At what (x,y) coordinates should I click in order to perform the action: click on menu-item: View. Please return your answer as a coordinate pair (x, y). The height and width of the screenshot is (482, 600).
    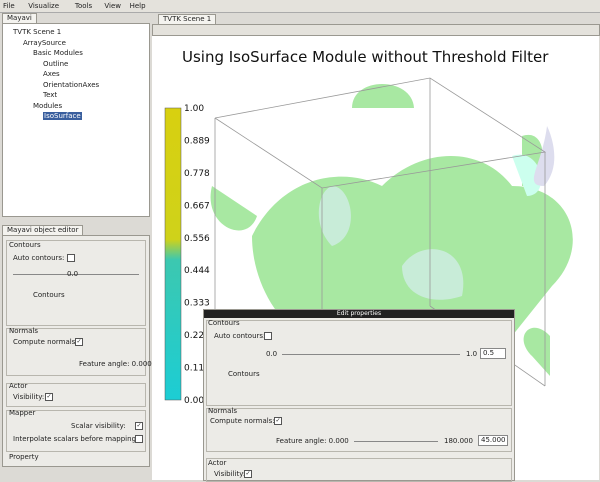
    Looking at the image, I should click on (113, 6).